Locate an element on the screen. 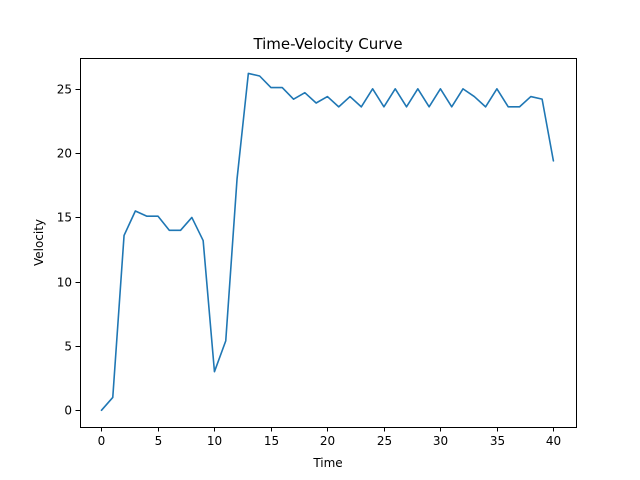  x-tick-label: 35 is located at coordinates (497, 441).